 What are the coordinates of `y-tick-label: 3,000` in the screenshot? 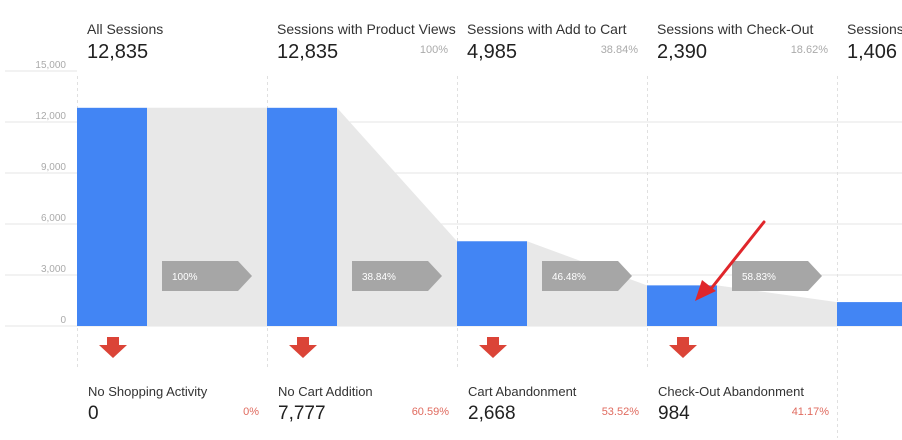 It's located at (53, 269).